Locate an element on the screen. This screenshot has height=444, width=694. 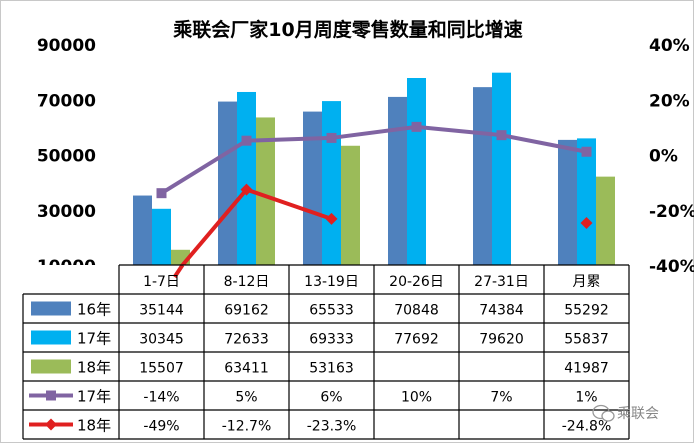
data-label: -12.7% is located at coordinates (247, 427).